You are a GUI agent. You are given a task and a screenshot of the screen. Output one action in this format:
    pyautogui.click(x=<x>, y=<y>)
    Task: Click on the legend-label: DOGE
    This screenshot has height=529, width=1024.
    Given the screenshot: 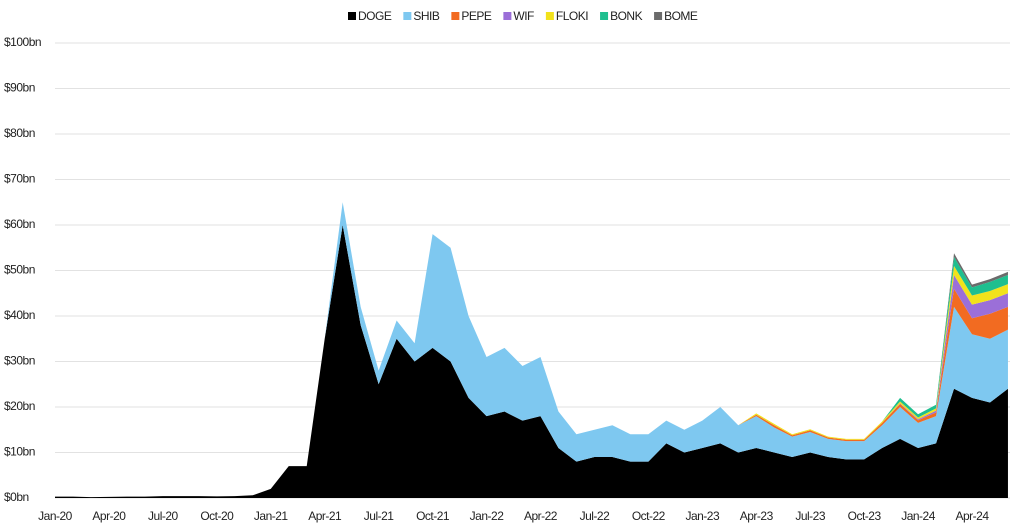 What is the action you would take?
    pyautogui.click(x=375, y=16)
    